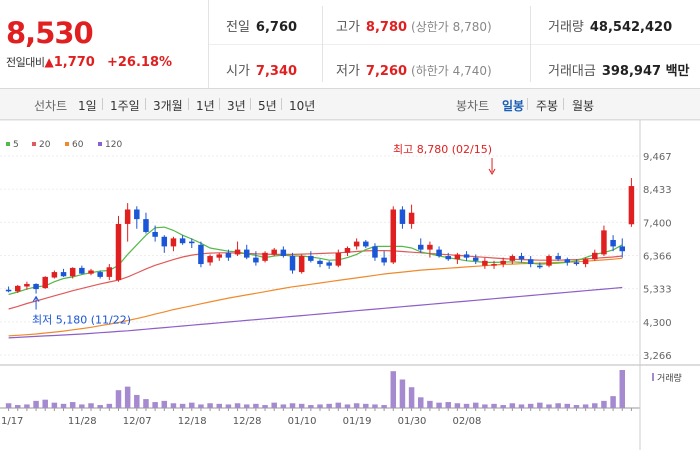 The image size is (700, 450). I want to click on y-tick-label: 3,266, so click(657, 356).